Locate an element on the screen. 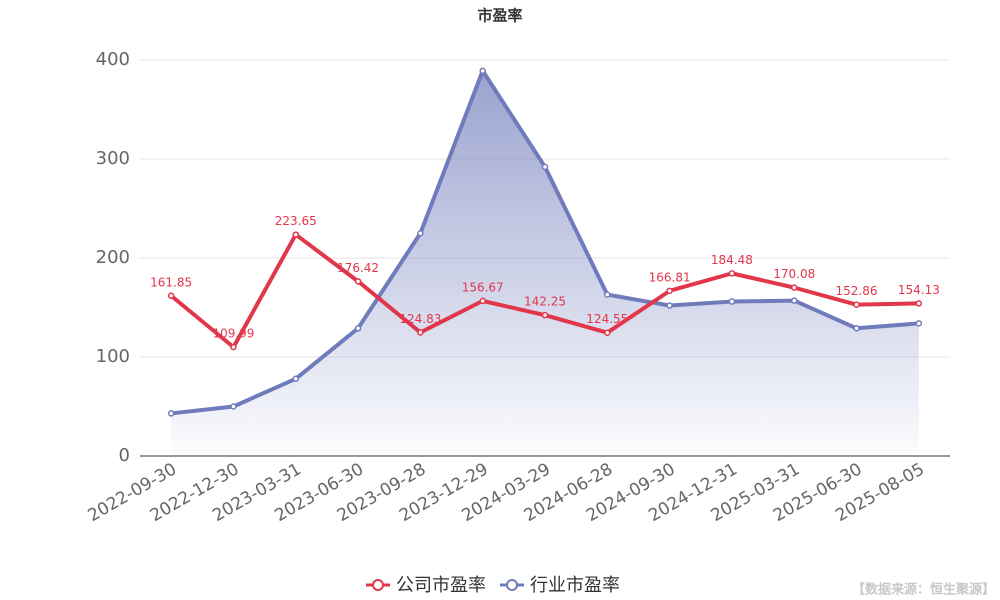 The image size is (1000, 600). source-note: 【数据来源：恒生聚源】 is located at coordinates (923, 590).